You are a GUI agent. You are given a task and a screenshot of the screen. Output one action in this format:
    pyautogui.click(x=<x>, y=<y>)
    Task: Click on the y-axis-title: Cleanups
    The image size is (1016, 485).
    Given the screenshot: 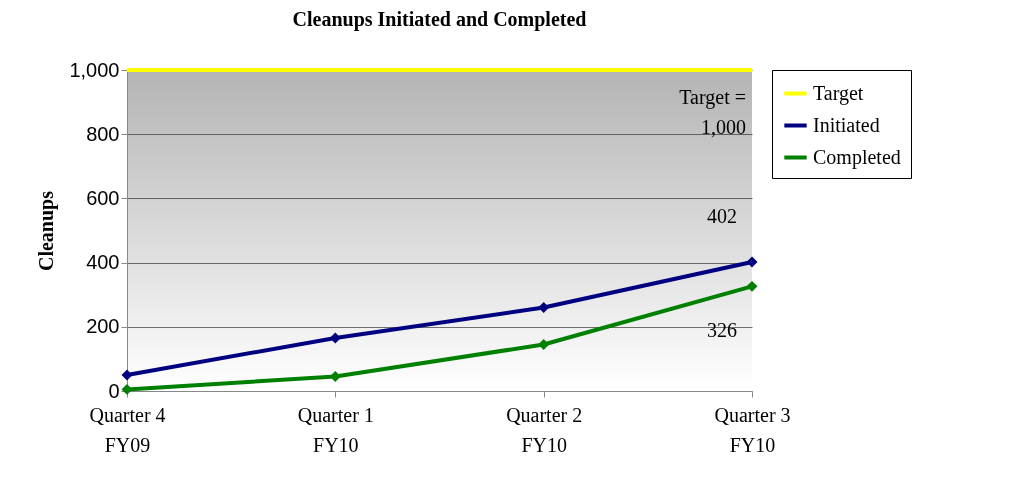 What is the action you would take?
    pyautogui.click(x=47, y=231)
    